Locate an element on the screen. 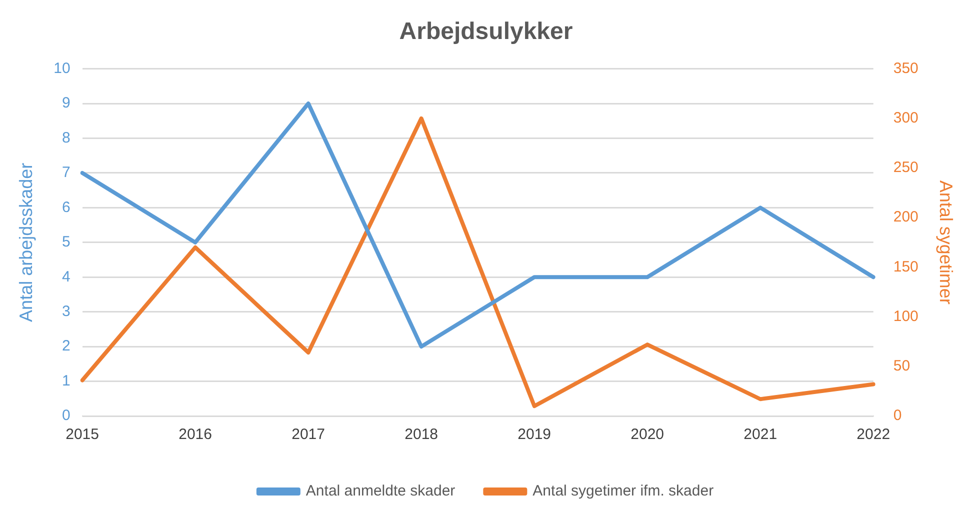 This screenshot has width=979, height=525. x-tick-label: 2022 is located at coordinates (873, 435).